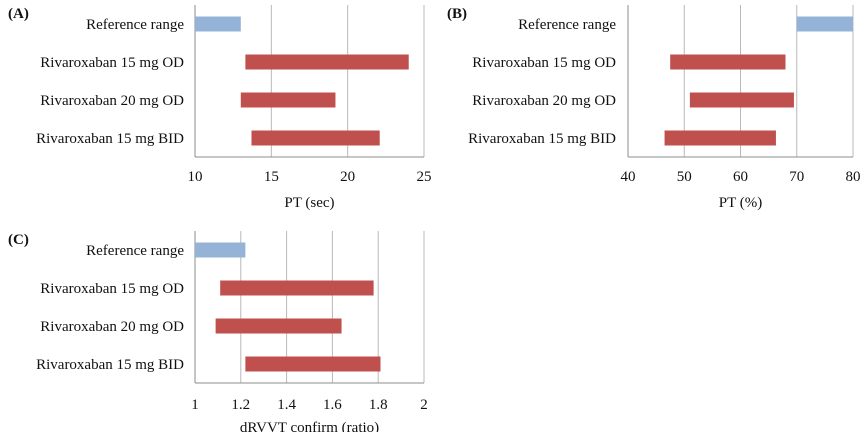 The height and width of the screenshot is (432, 860). What do you see at coordinates (195, 177) in the screenshot?
I see `tick-label: 10` at bounding box center [195, 177].